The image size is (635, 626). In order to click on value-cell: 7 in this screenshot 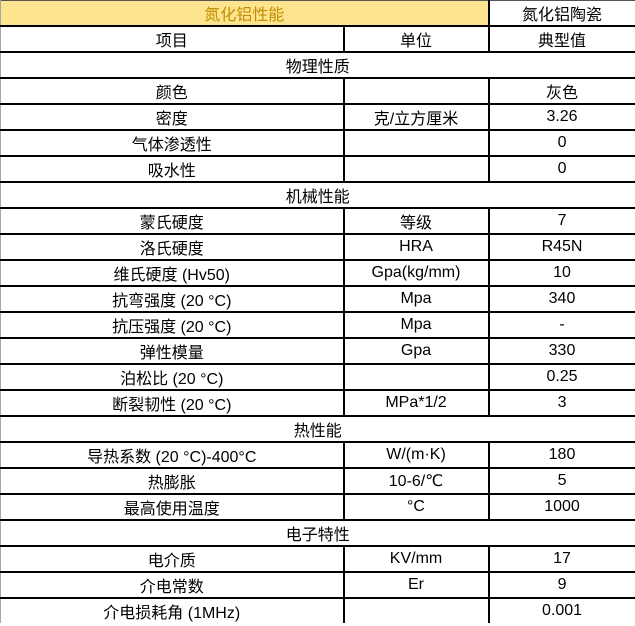, I will do `click(561, 221)`.